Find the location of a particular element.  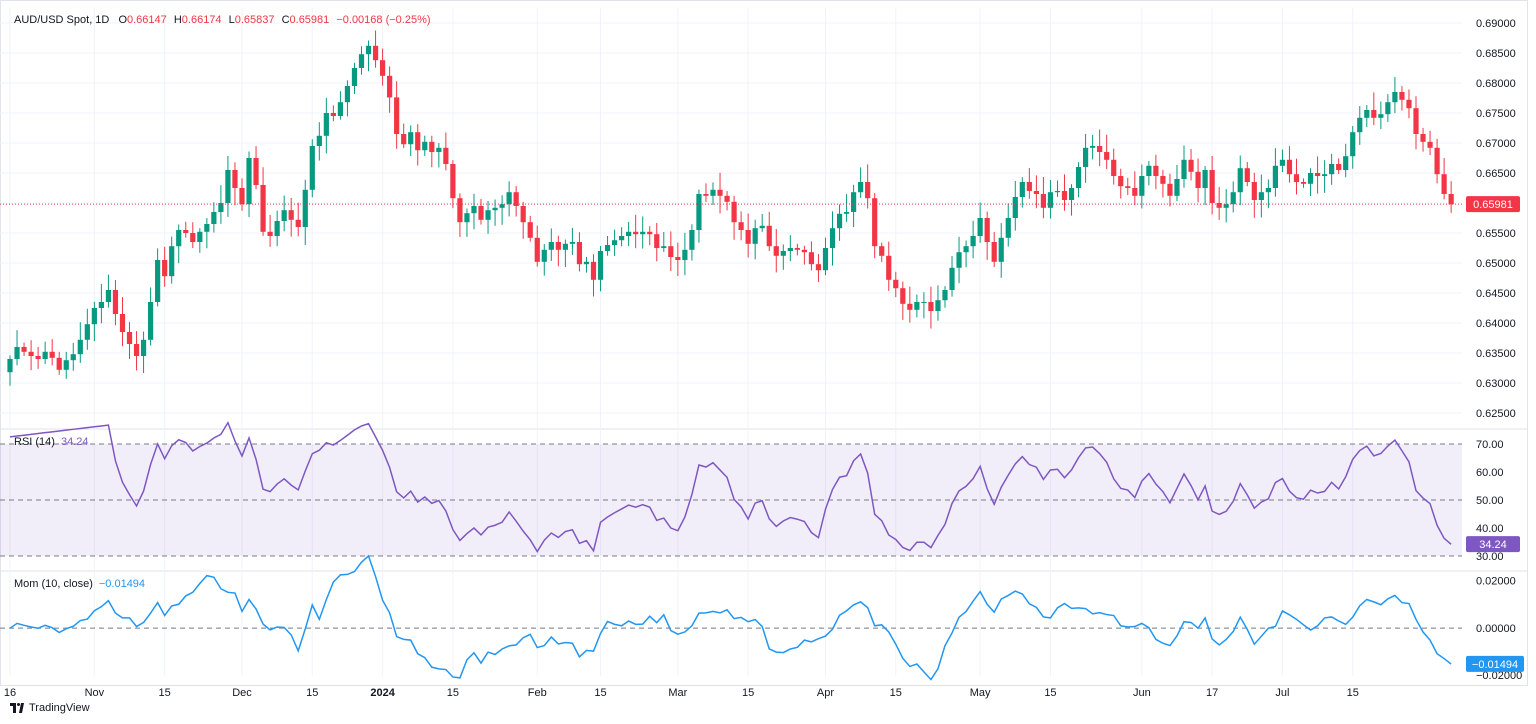

rsi-legend-value: 34.24 is located at coordinates (74, 442).